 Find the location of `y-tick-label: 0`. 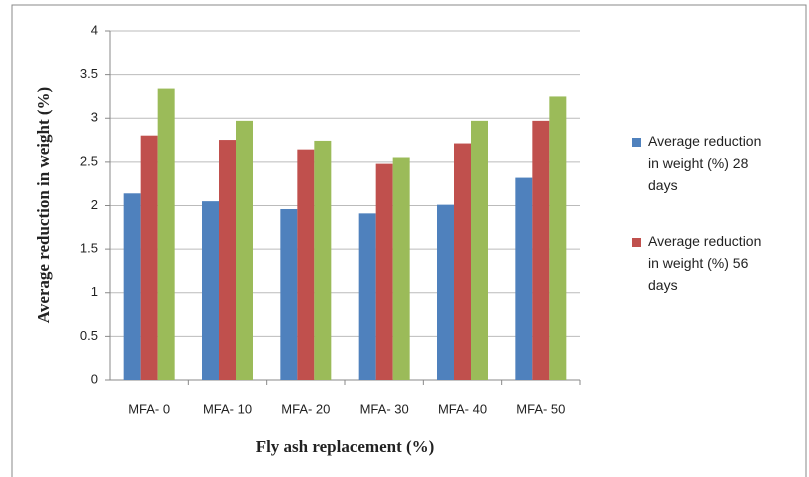

y-tick-label: 0 is located at coordinates (94, 378).